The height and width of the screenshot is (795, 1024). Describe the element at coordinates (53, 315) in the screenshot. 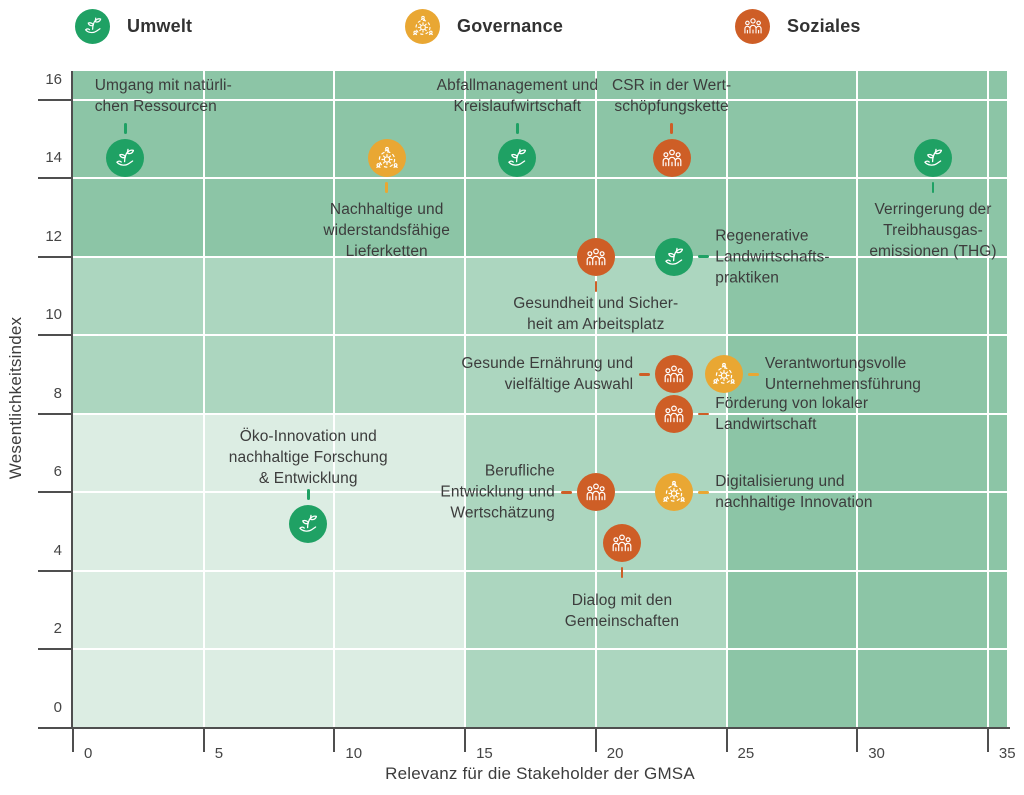

I see `y-tick-label-10: 10` at that location.